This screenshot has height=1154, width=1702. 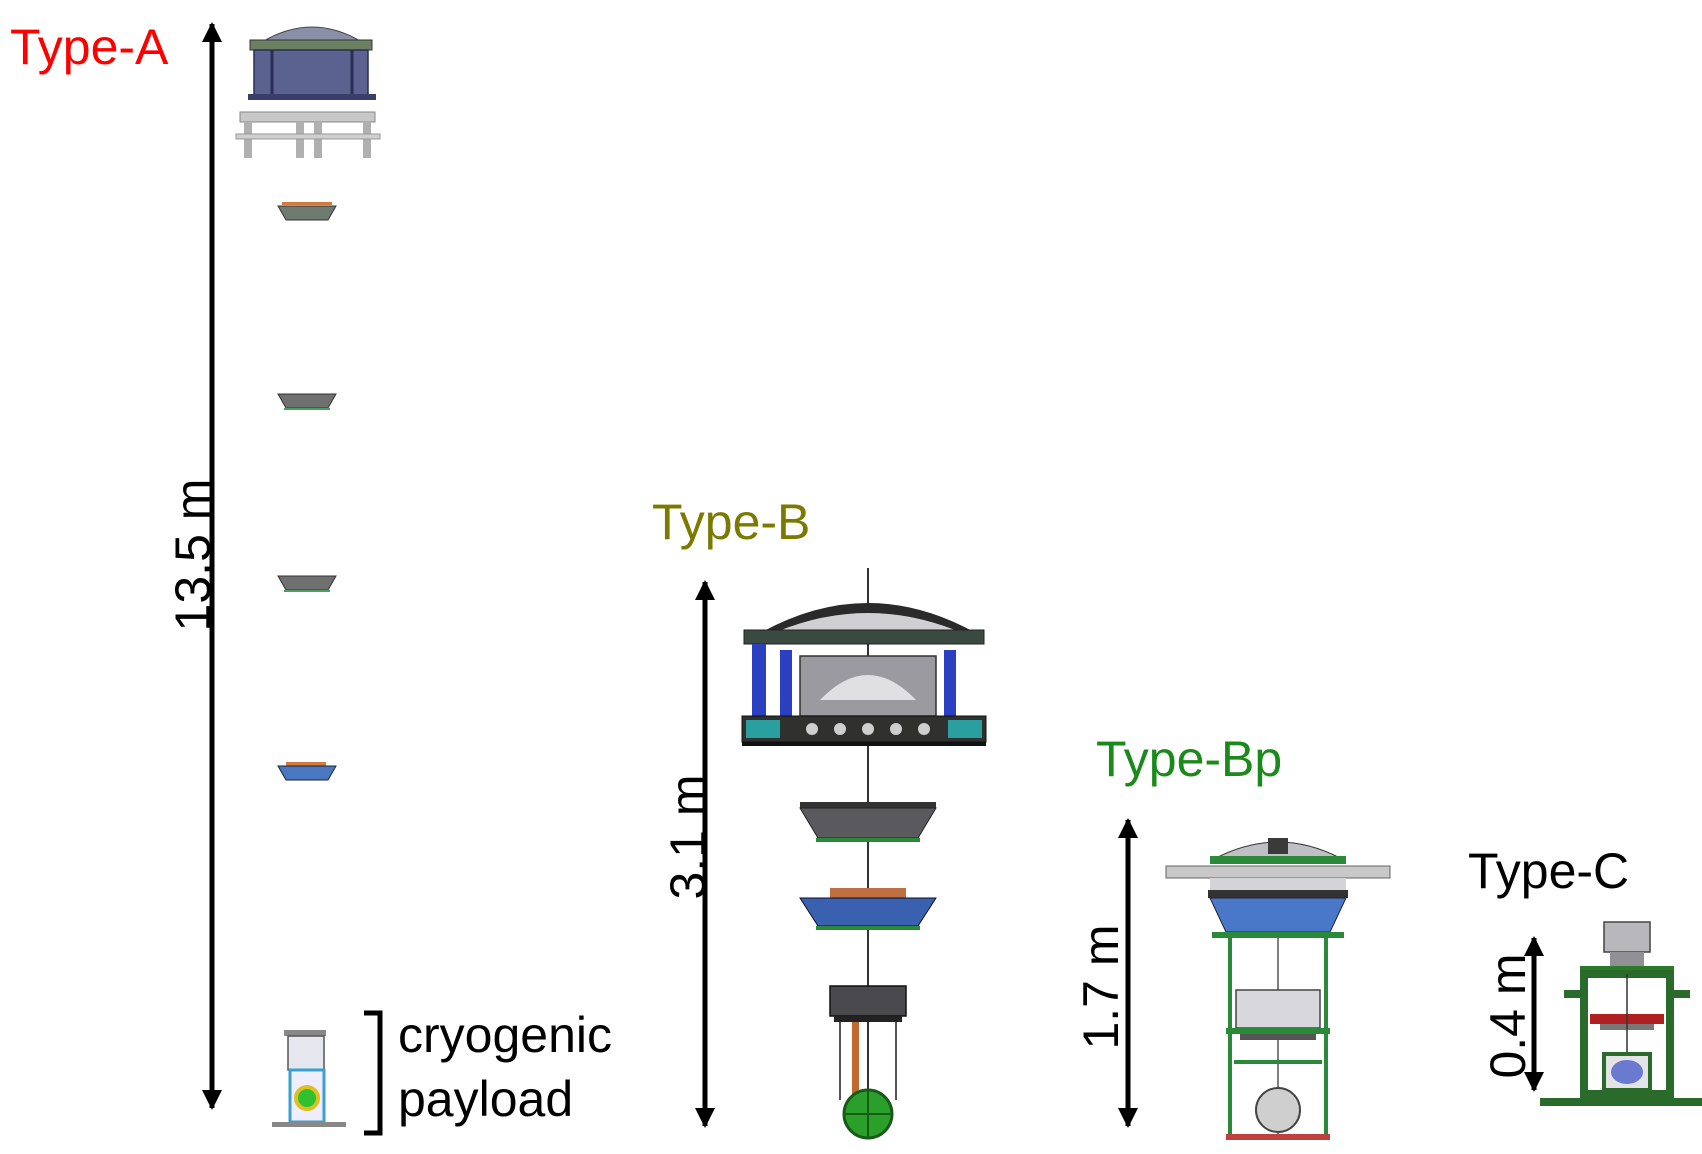 I want to click on type-bp-apparatus, so click(x=1278, y=989).